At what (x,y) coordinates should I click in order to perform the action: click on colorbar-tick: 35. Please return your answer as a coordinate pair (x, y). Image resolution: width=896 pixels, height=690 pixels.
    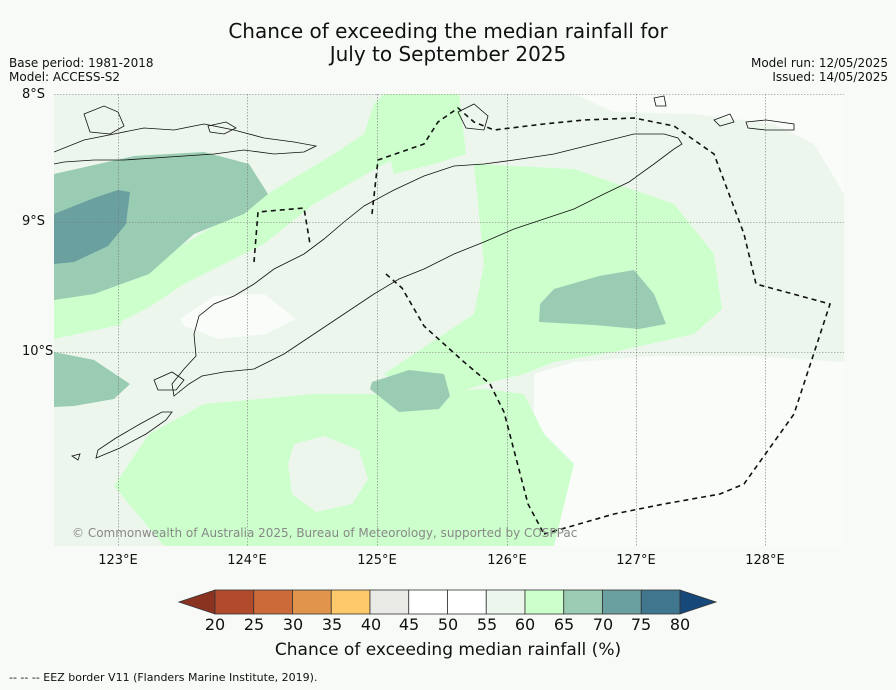
    Looking at the image, I should click on (332, 624).